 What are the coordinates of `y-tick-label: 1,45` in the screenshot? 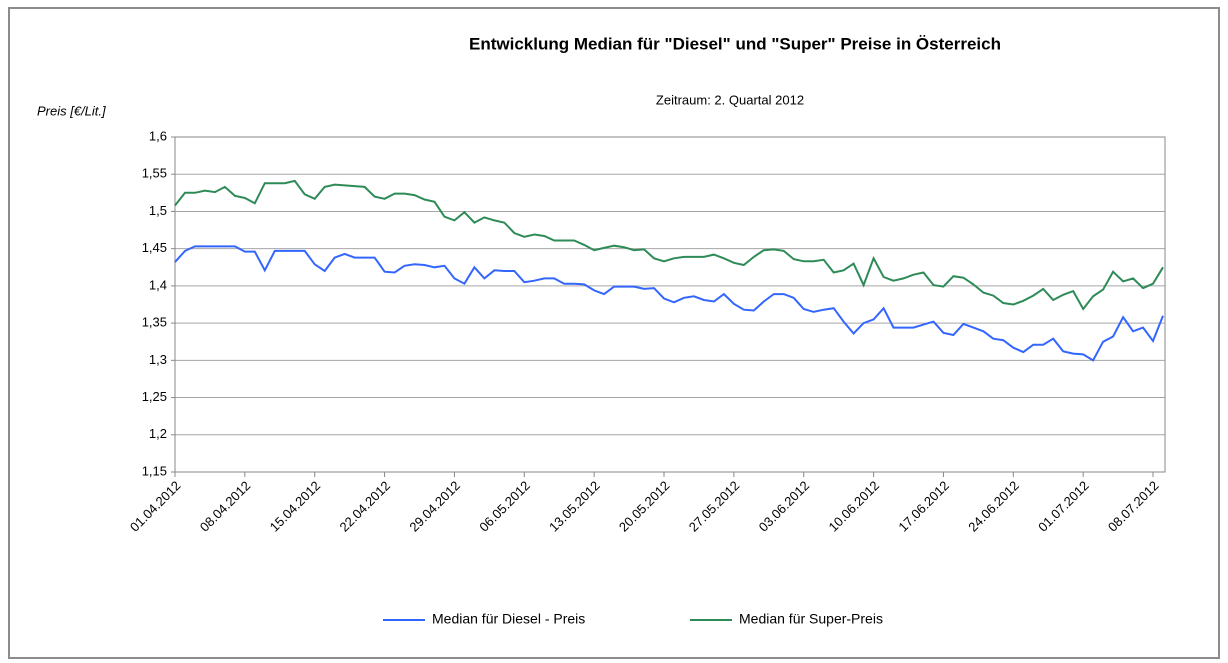 It's located at (154, 247).